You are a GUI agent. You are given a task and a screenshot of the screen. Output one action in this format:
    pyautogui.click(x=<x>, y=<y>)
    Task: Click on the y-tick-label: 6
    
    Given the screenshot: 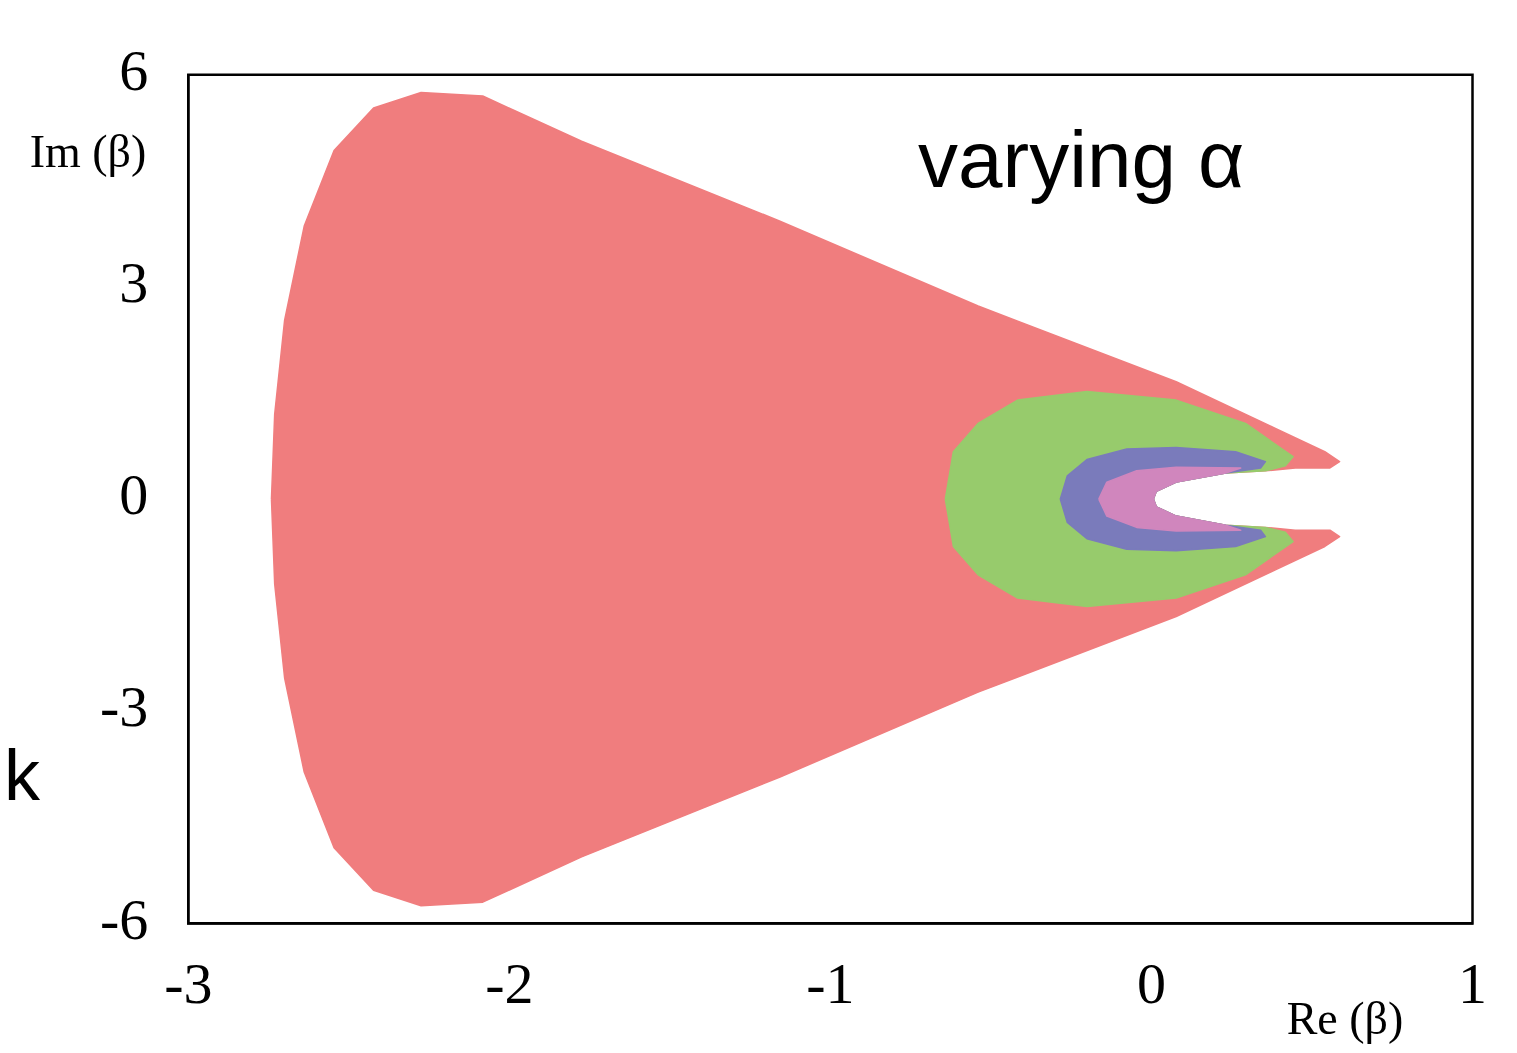 What is the action you would take?
    pyautogui.click(x=134, y=71)
    